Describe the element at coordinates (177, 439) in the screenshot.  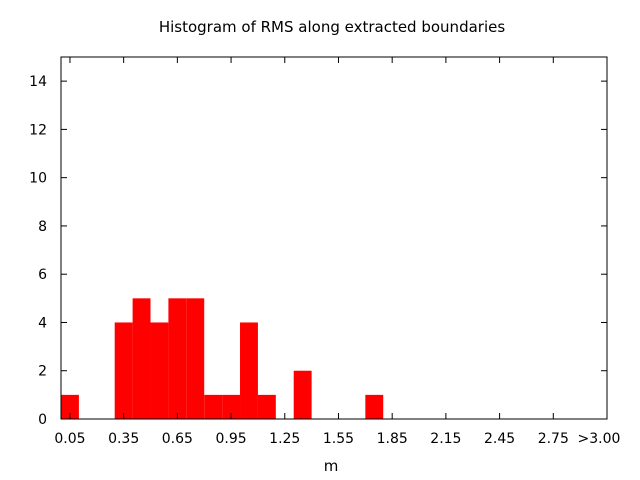
I see `x-tick-label: 0.65` at that location.